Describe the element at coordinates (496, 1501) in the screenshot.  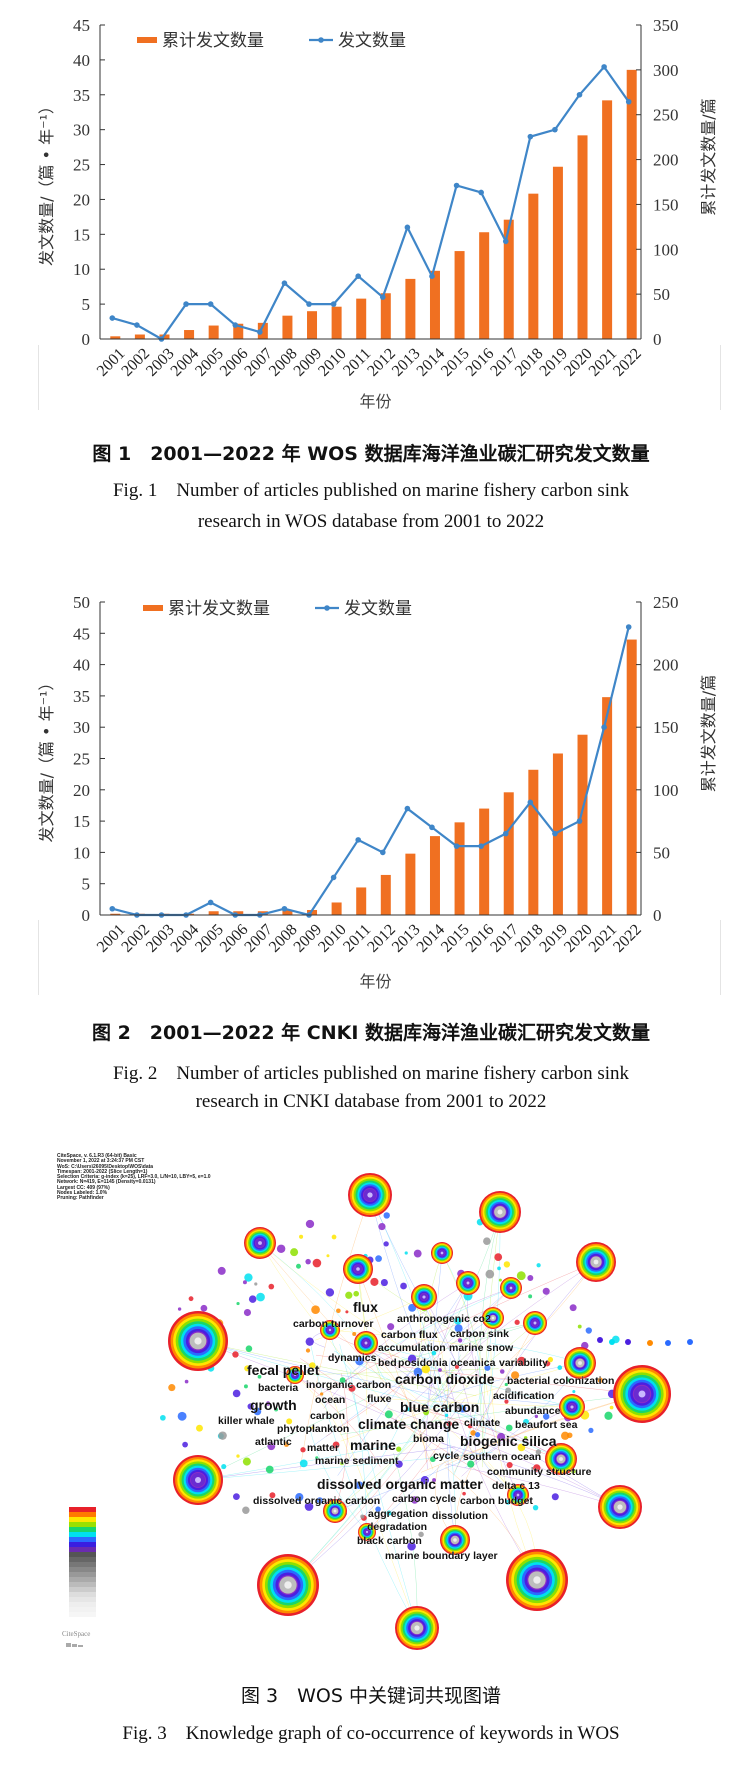
I see `keyword-label: carbon budget` at that location.